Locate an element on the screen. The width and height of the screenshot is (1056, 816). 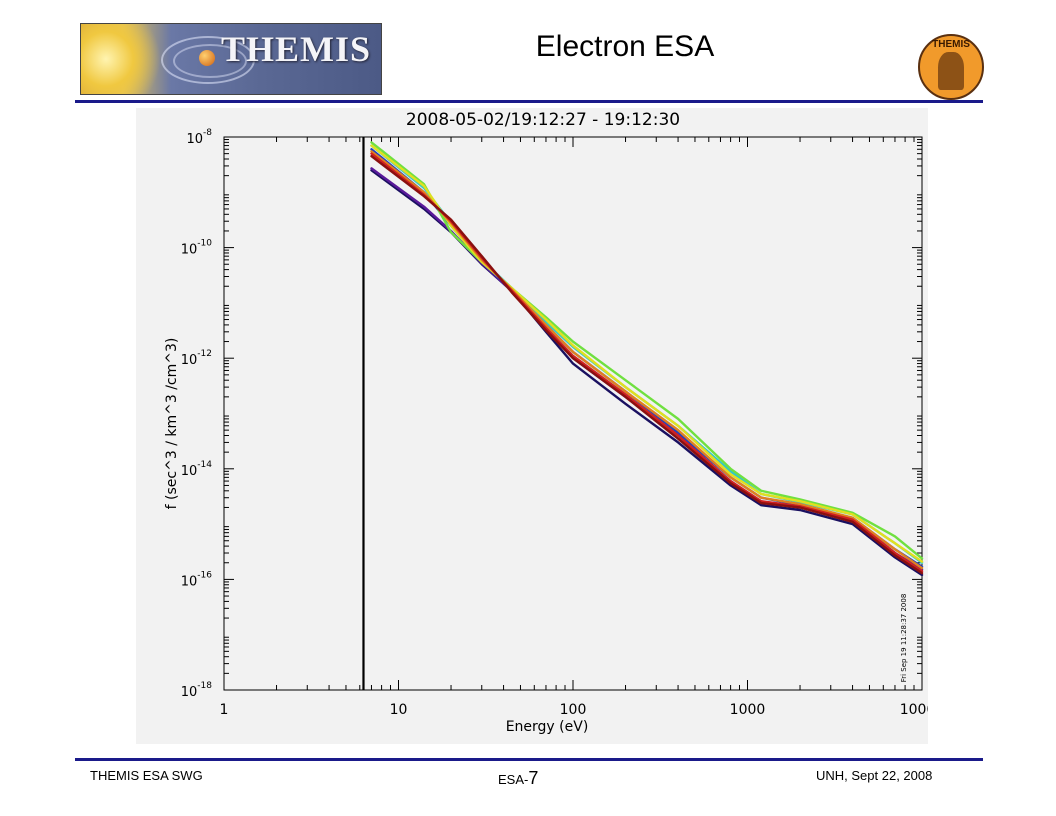
magnetosphere-inner-graphic is located at coordinates (210, 61).